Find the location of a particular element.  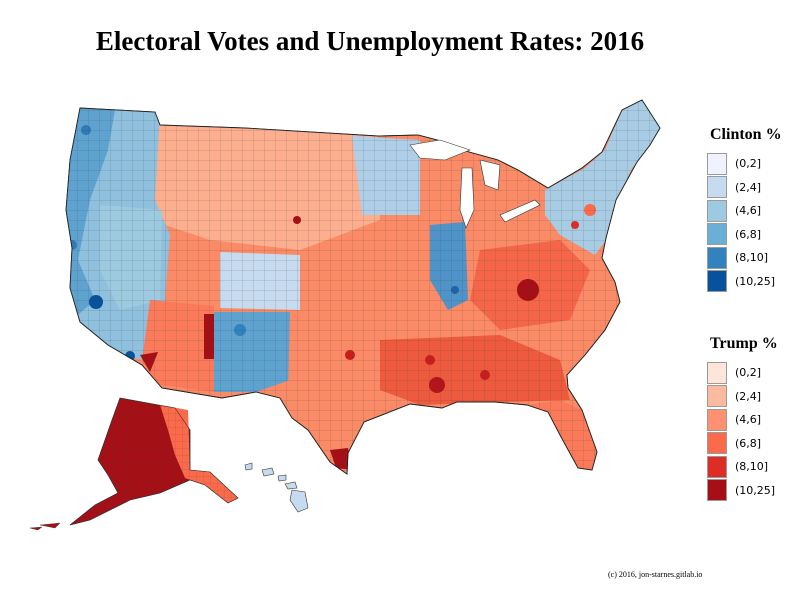

trump-legend-label: (0,2] is located at coordinates (748, 373).